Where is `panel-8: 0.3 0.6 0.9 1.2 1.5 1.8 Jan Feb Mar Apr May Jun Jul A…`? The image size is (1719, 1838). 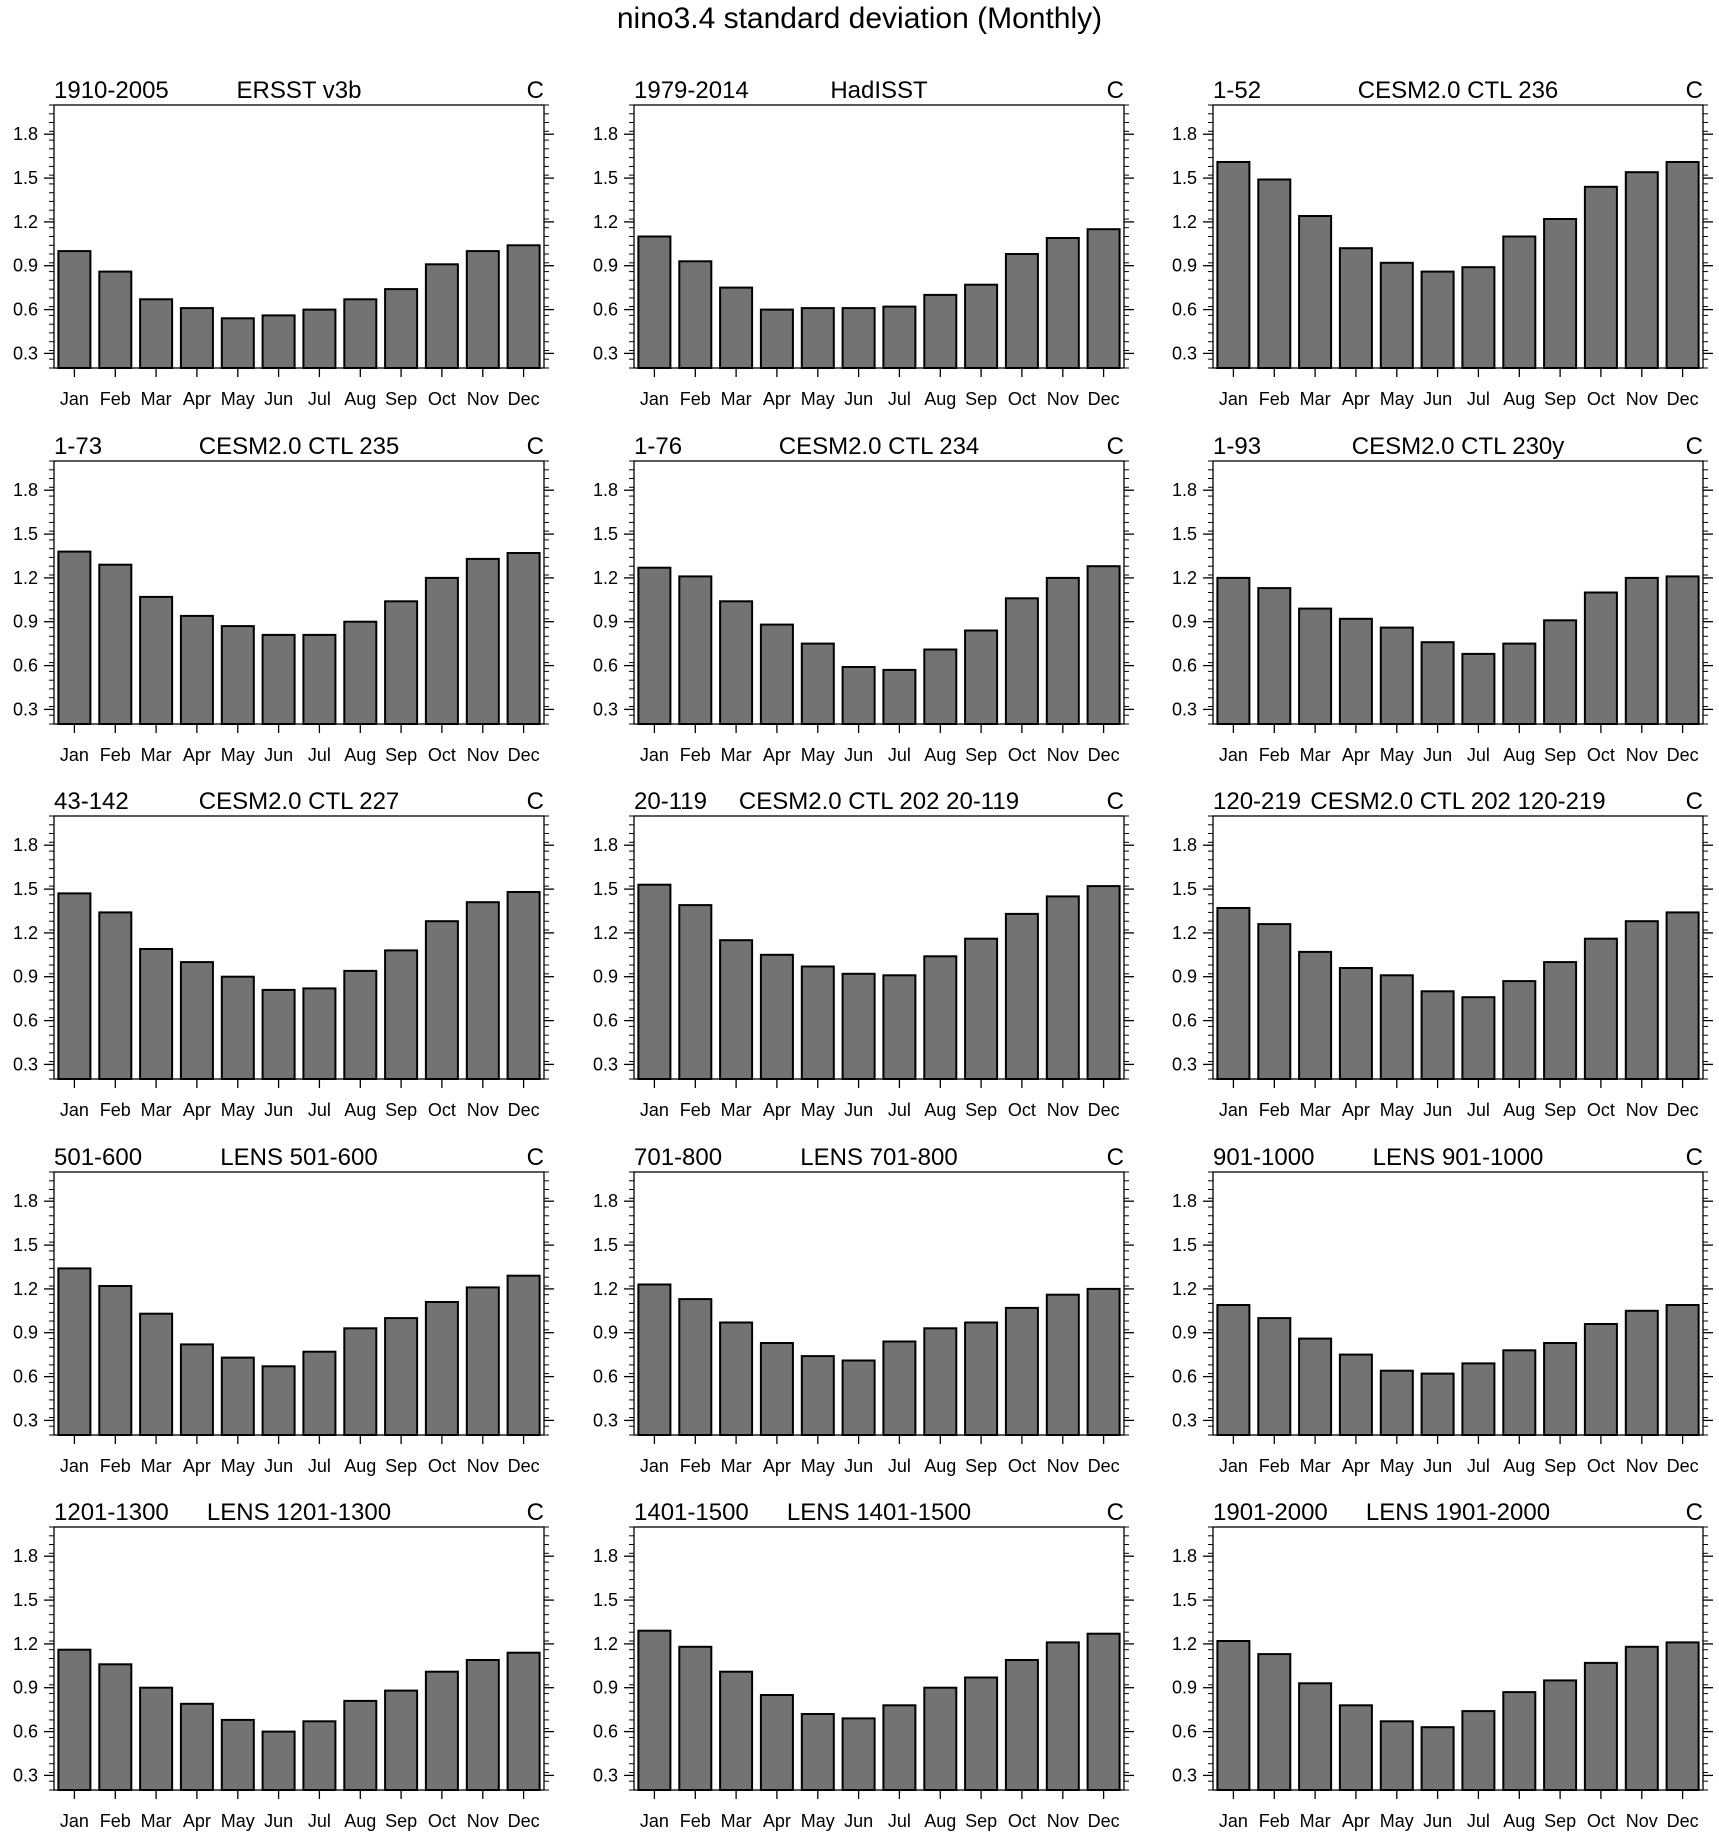 panel-8: 0.3 0.6 0.9 1.2 1.5 1.8 Jan Feb Mar Apr May Jun Jul A… is located at coordinates (863, 954).